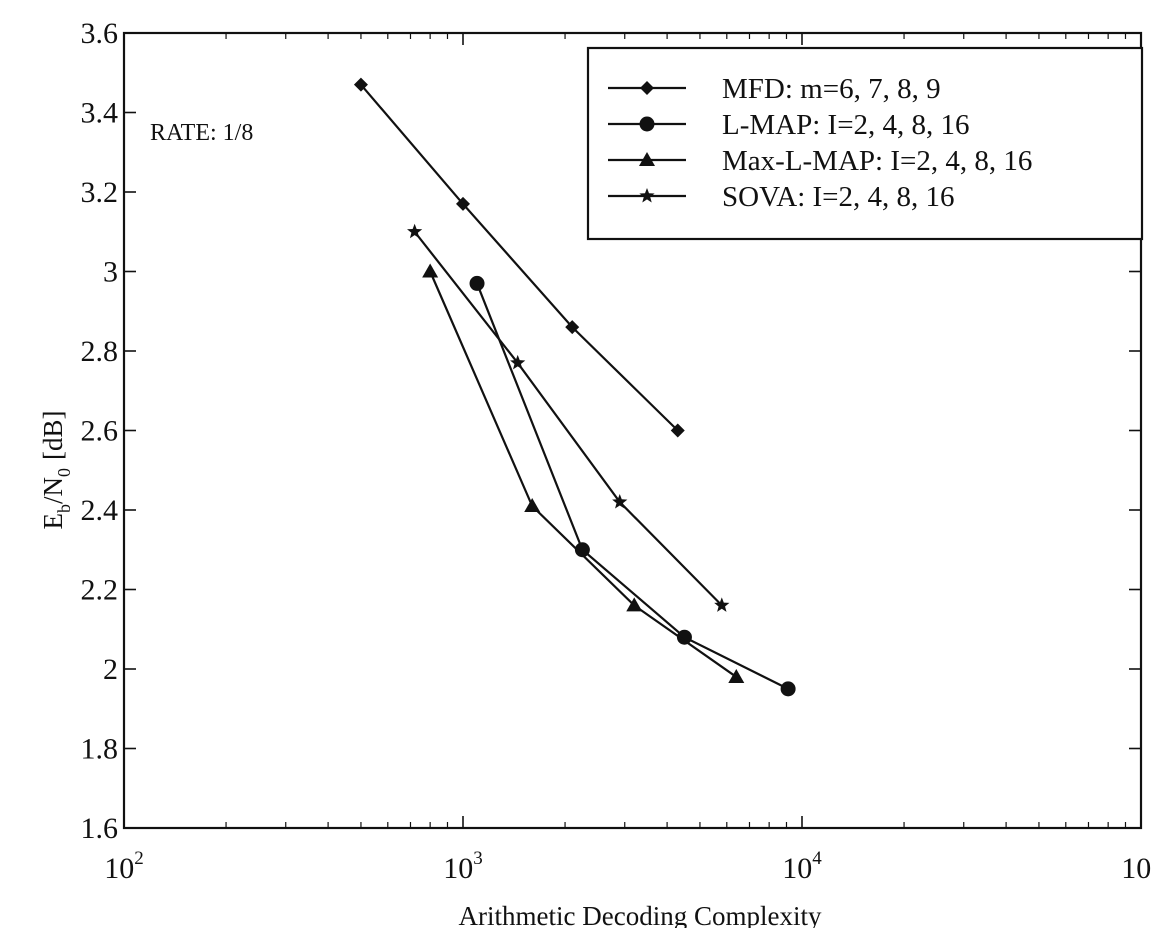  What do you see at coordinates (100, 351) in the screenshot?
I see `y-tick-label: 2.8` at bounding box center [100, 351].